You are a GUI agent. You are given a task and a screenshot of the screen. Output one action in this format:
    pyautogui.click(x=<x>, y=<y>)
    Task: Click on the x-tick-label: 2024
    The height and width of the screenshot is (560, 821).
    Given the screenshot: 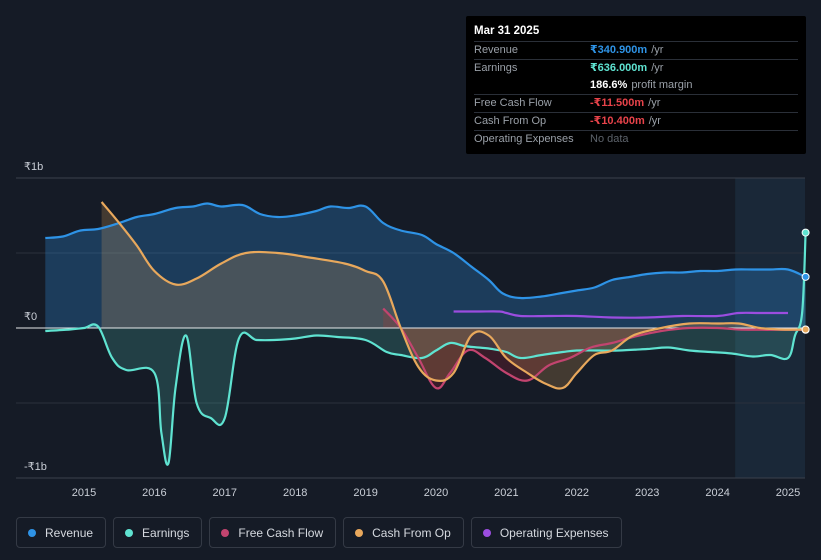 What is the action you would take?
    pyautogui.click(x=717, y=493)
    